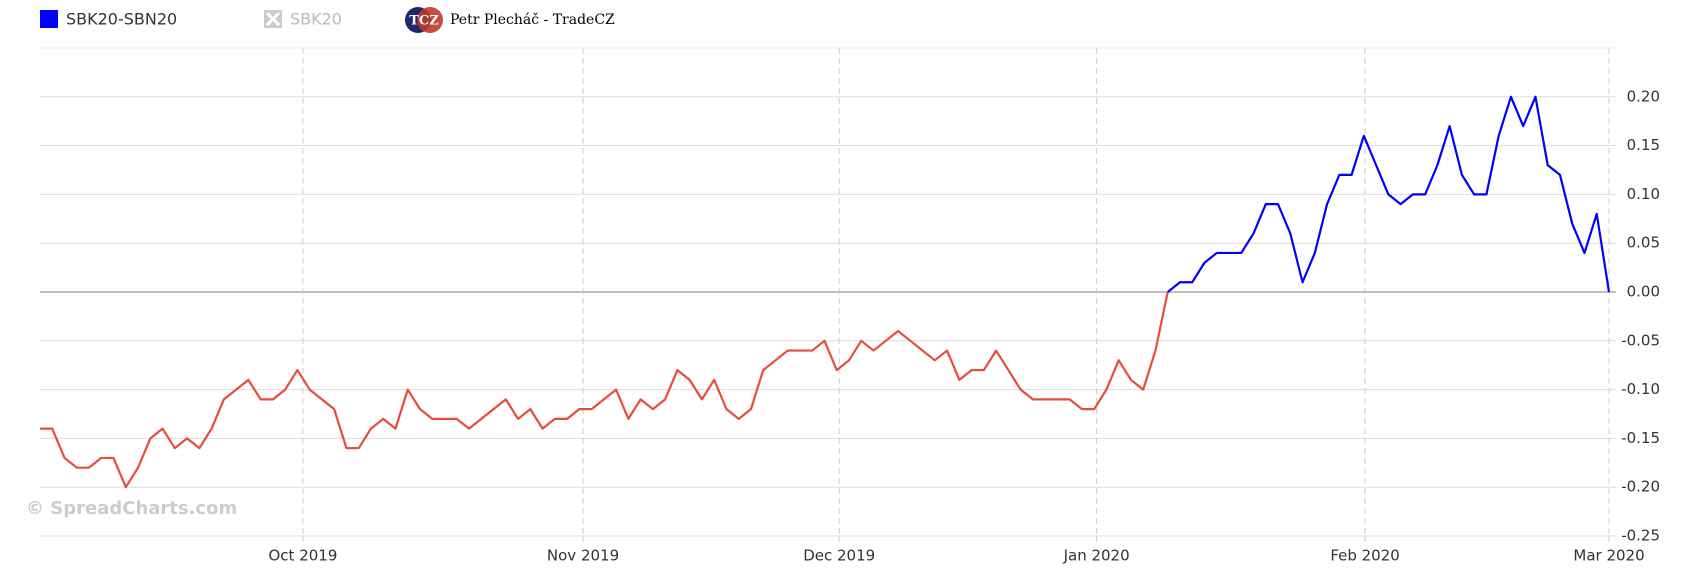  What do you see at coordinates (1643, 243) in the screenshot?
I see `y-tick-label: 0.05` at bounding box center [1643, 243].